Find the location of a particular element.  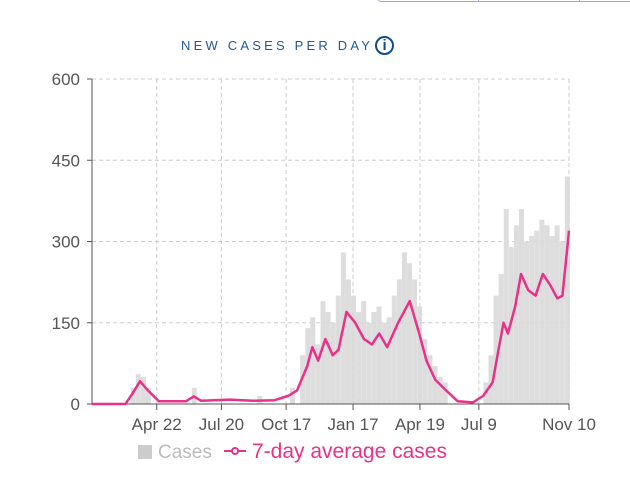

x-tick-label: Nov 10 is located at coordinates (569, 424).